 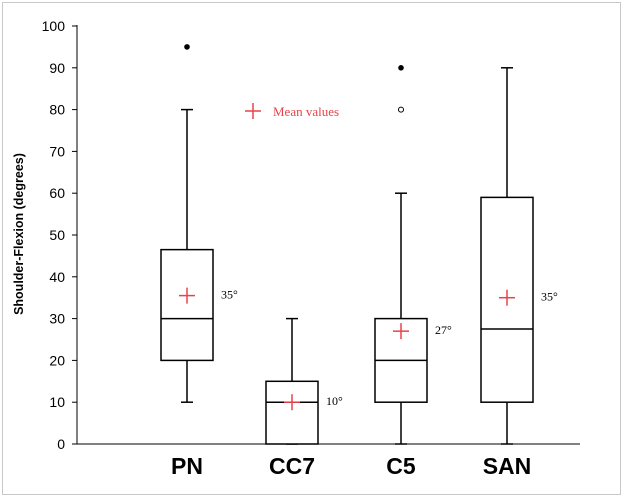 What do you see at coordinates (57, 277) in the screenshot?
I see `y-tick-label: 40` at bounding box center [57, 277].